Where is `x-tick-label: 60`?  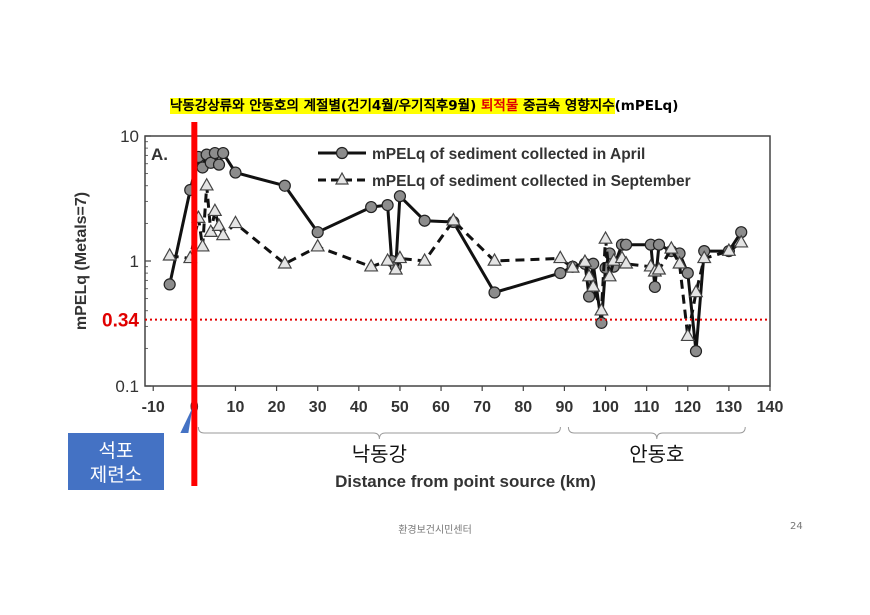
x-tick-label: 60 is located at coordinates (441, 407).